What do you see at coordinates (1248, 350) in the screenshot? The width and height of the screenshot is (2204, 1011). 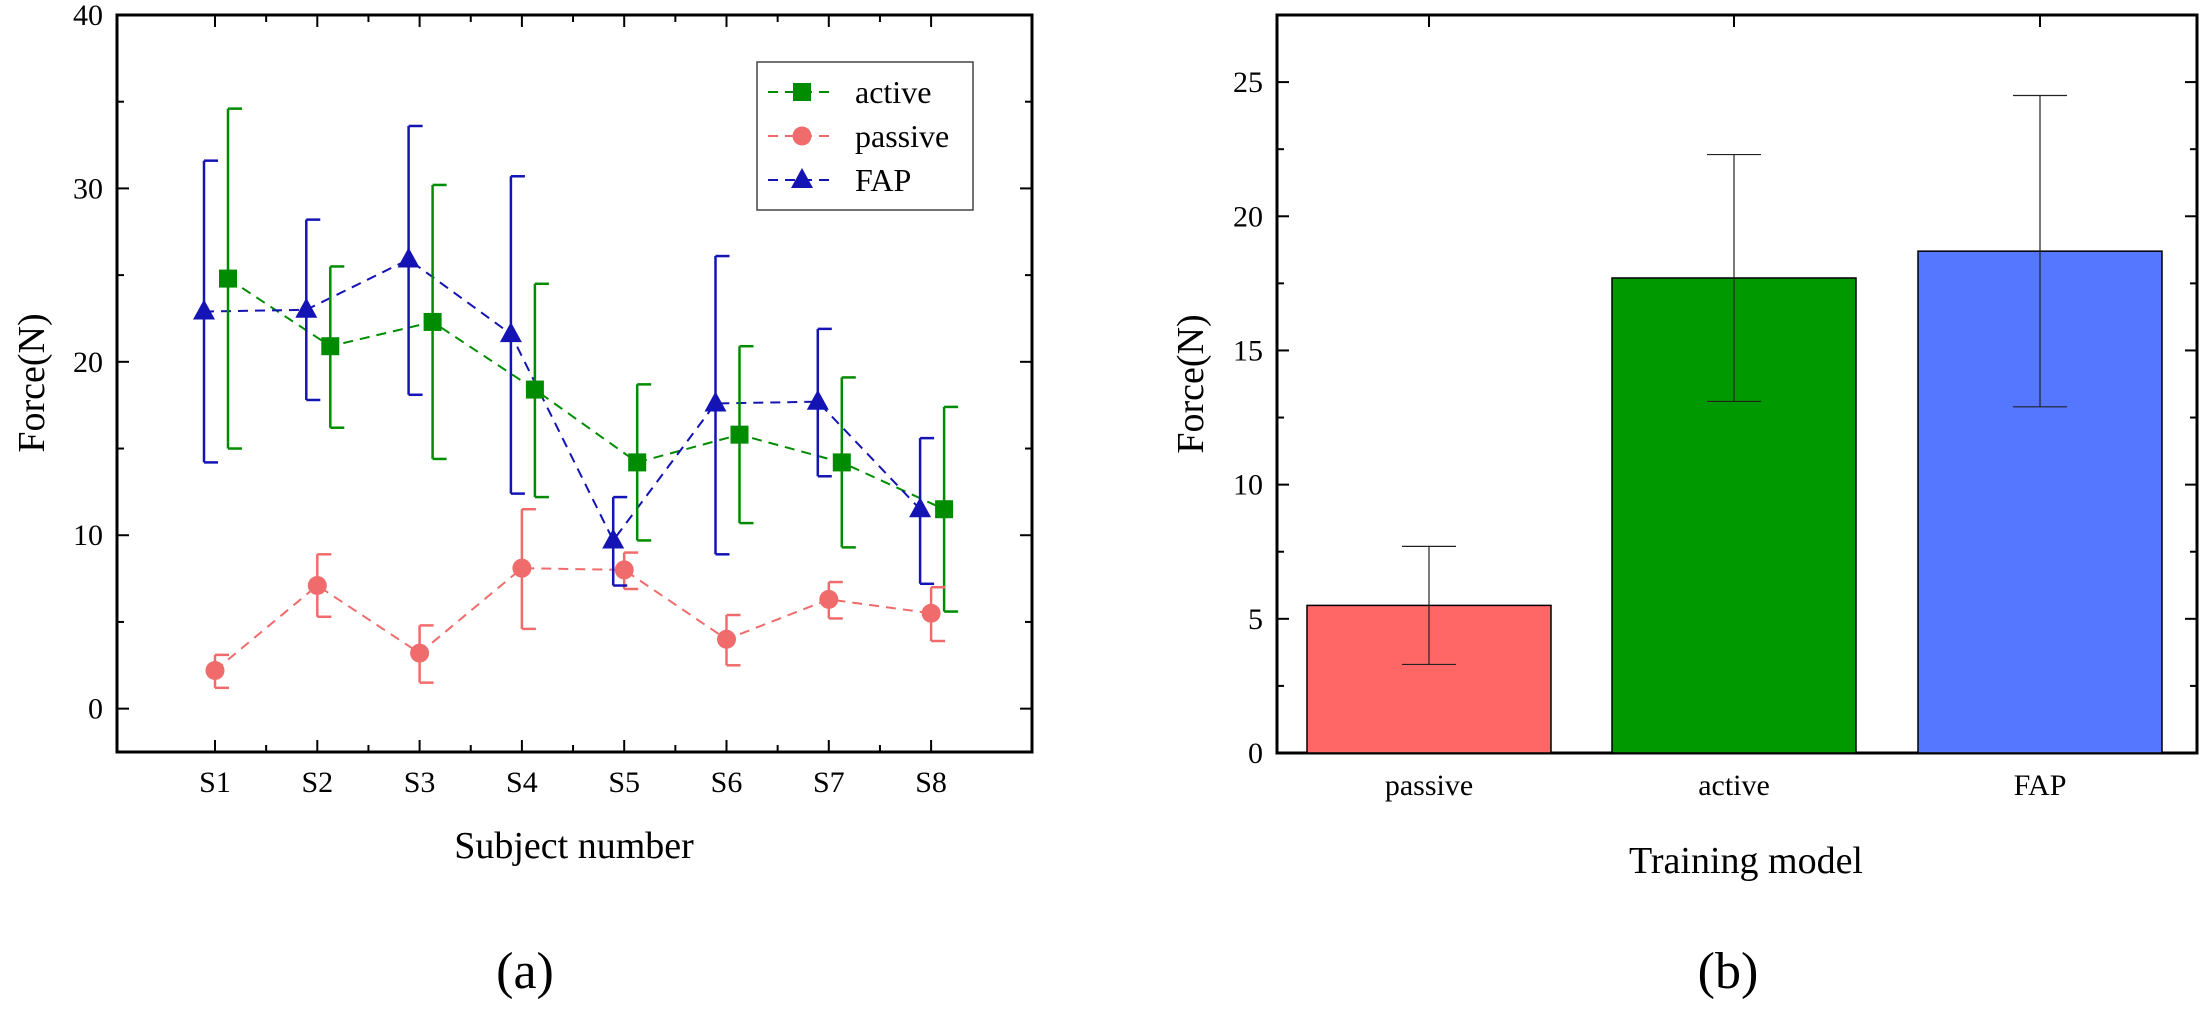 I see `y-tick-label: 15` at bounding box center [1248, 350].